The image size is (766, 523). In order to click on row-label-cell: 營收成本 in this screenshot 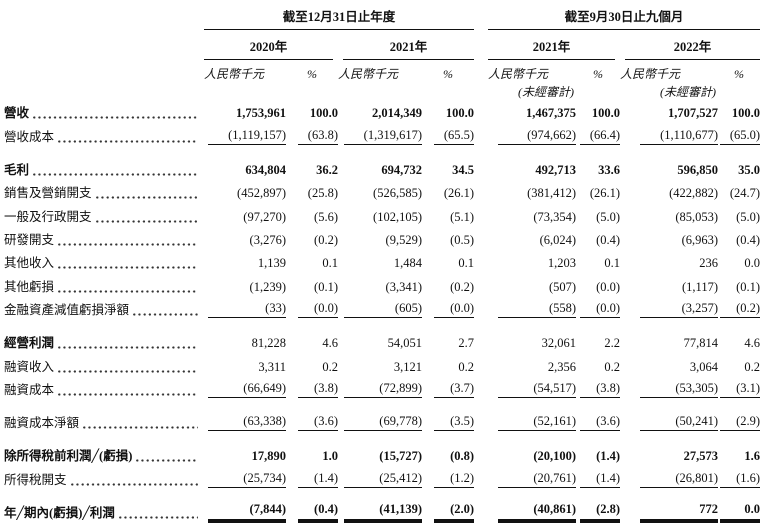, I will do `click(104, 134)`.